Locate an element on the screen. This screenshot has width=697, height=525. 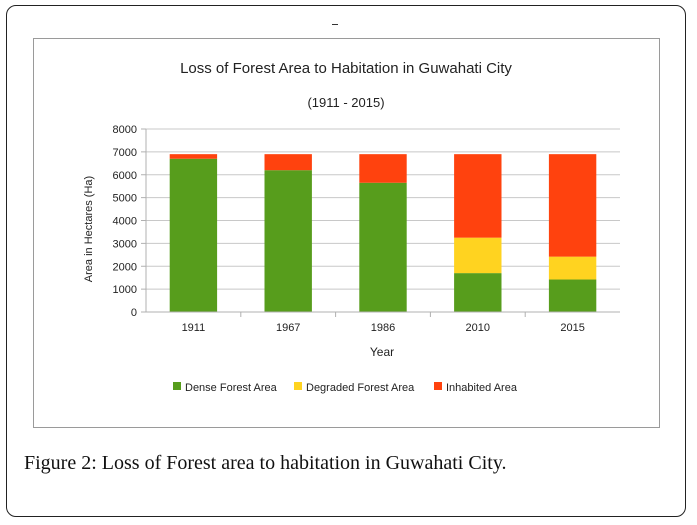
y-tick-label: 2000 is located at coordinates (125, 267).